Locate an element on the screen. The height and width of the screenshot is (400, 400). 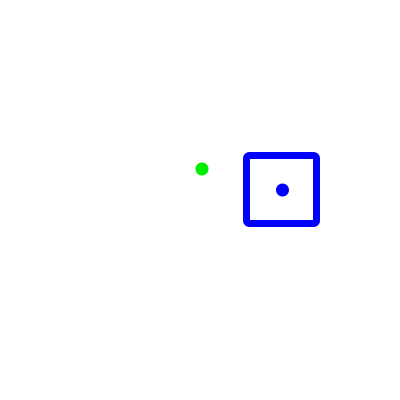
target-square is located at coordinates (281, 189).